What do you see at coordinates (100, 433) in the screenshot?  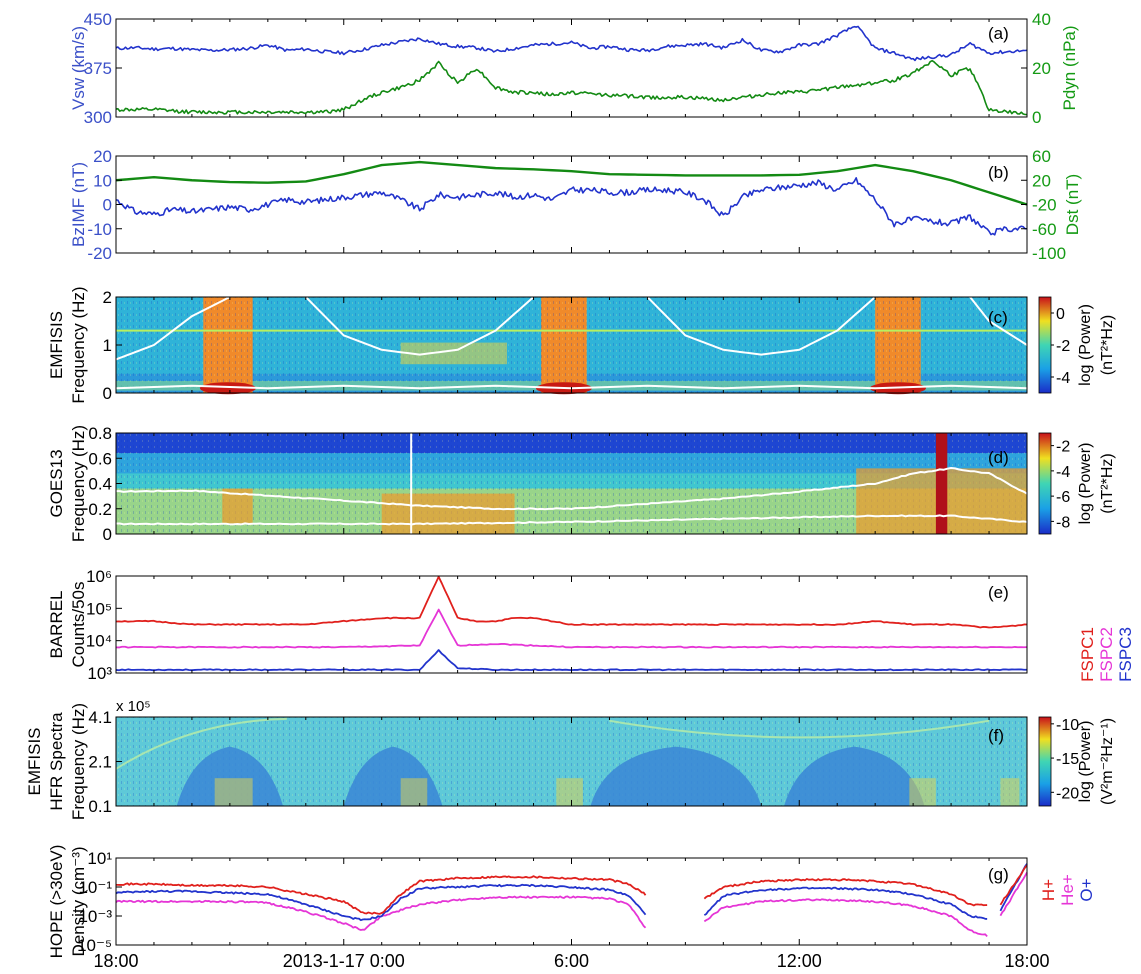 I see `y-tick-label: 0.8` at bounding box center [100, 433].